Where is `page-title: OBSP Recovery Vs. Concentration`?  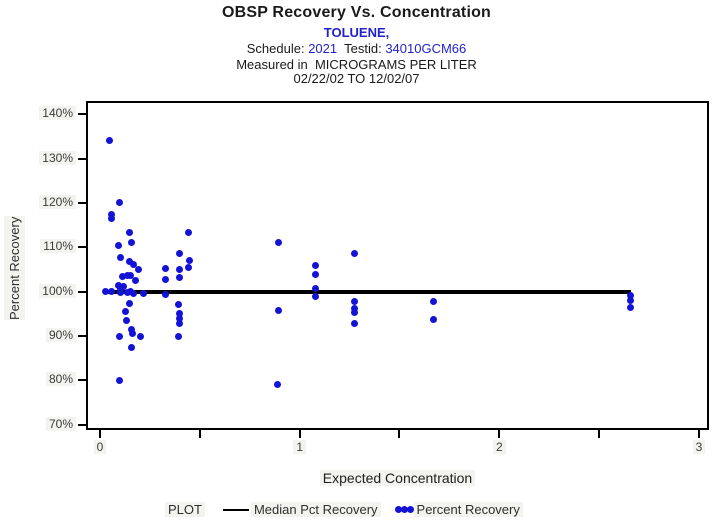 page-title: OBSP Recovery Vs. Concentration is located at coordinates (356, 12).